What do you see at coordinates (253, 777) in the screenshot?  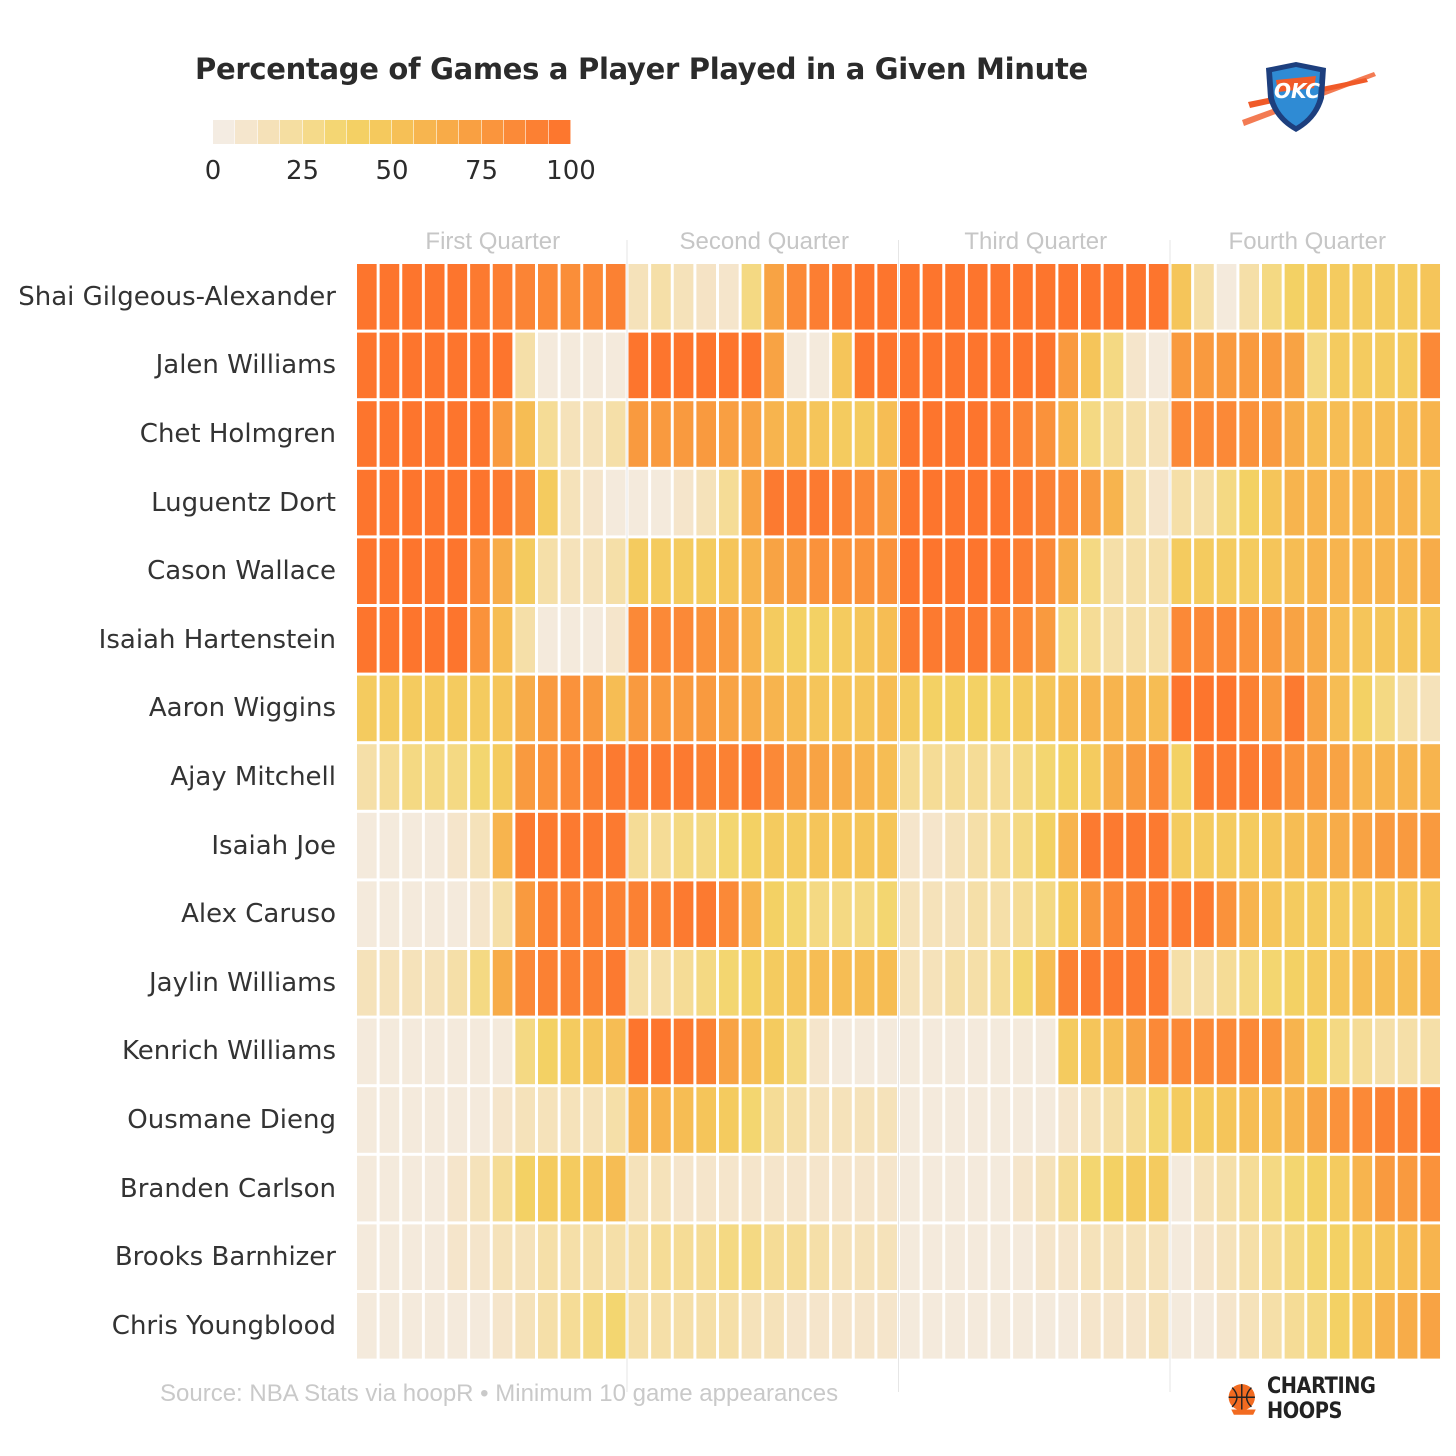 I see `player-label: Ajay Mitchell` at bounding box center [253, 777].